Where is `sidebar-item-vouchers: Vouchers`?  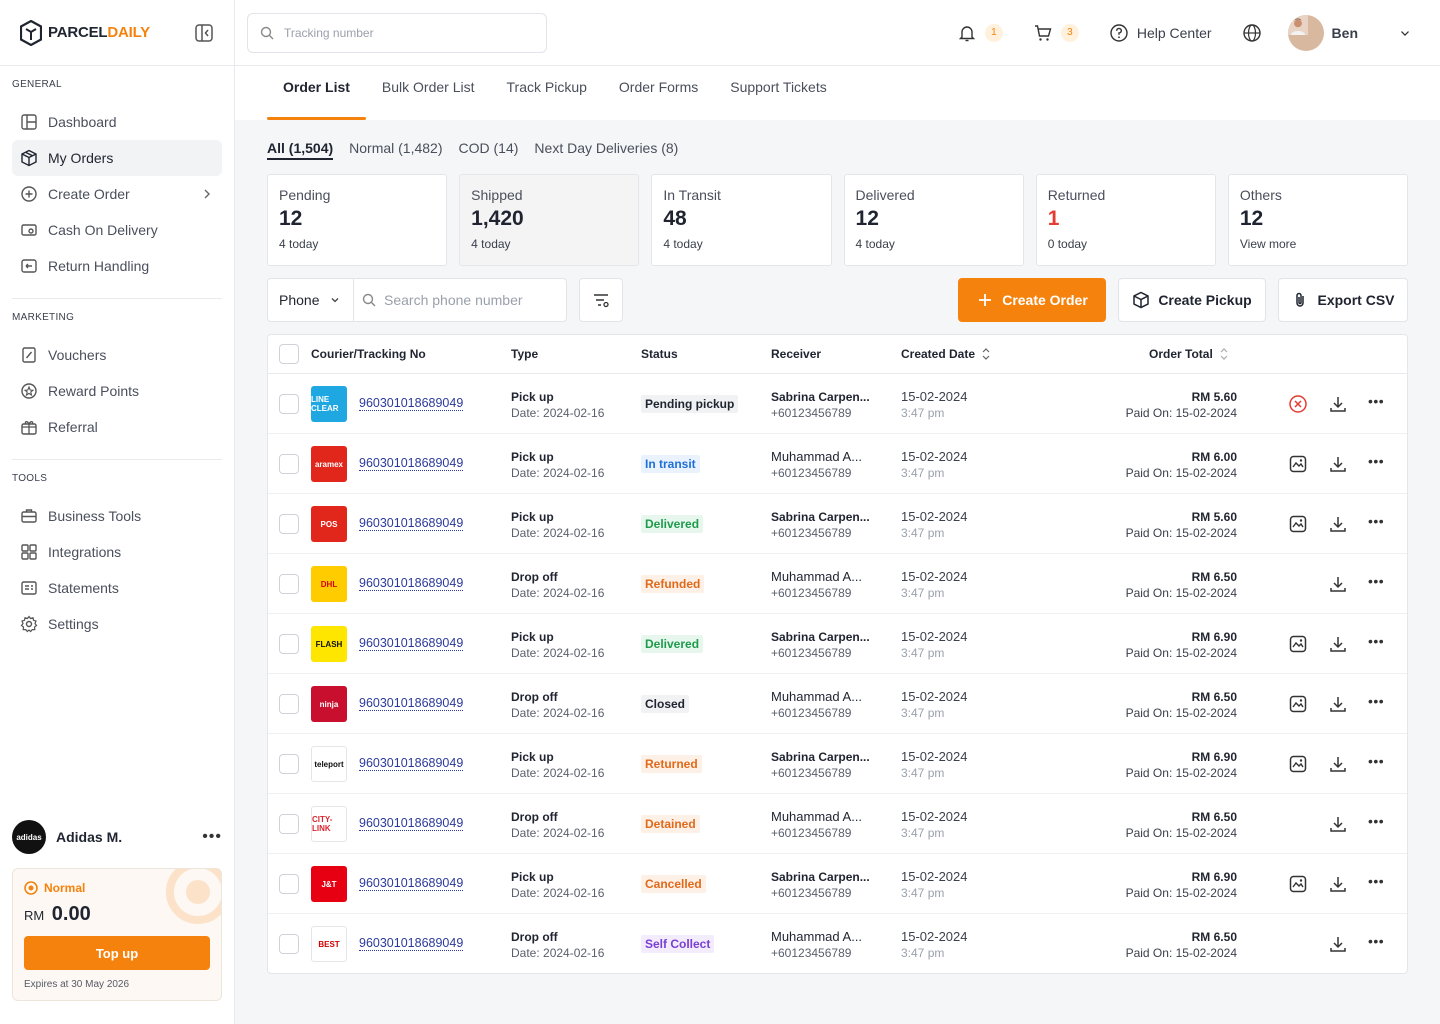 sidebar-item-vouchers: Vouchers is located at coordinates (117, 355).